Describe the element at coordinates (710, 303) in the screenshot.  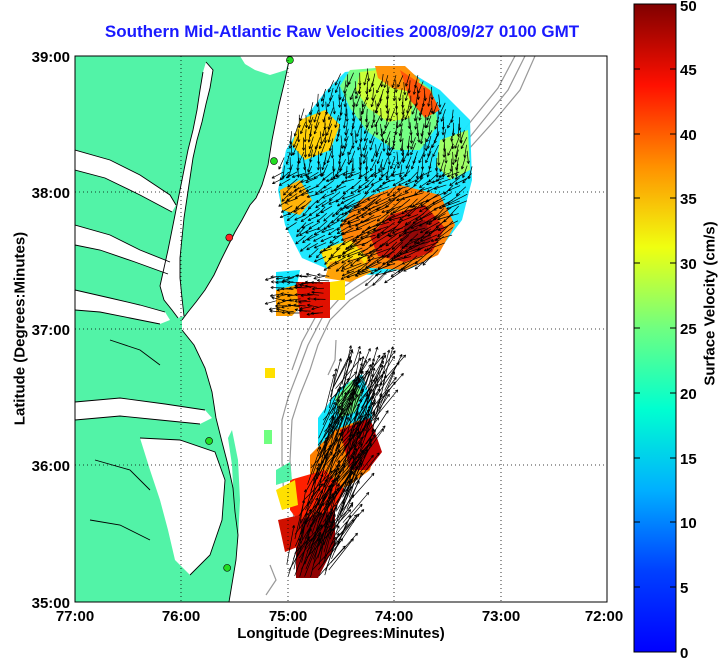
I see `colorbar-label: Surface Velocity (cm/s)` at that location.